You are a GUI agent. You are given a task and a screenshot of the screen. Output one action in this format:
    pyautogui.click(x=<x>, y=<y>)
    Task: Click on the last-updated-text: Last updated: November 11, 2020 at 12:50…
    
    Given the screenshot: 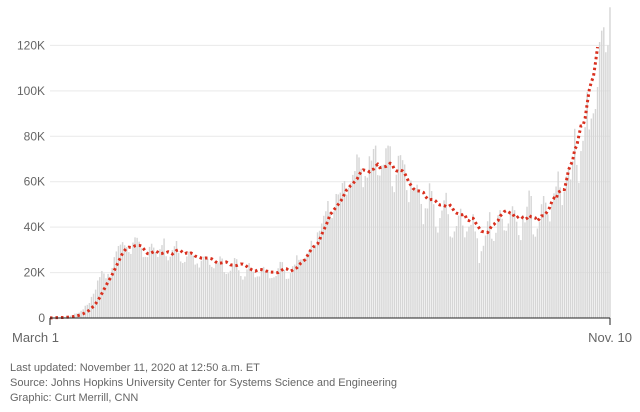 What is the action you would take?
    pyautogui.click(x=135, y=368)
    